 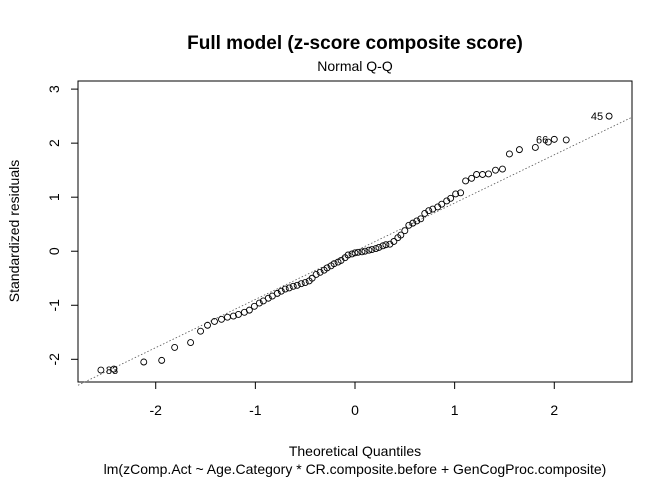 What do you see at coordinates (54, 251) in the screenshot?
I see `y-tick-label: 0` at bounding box center [54, 251].